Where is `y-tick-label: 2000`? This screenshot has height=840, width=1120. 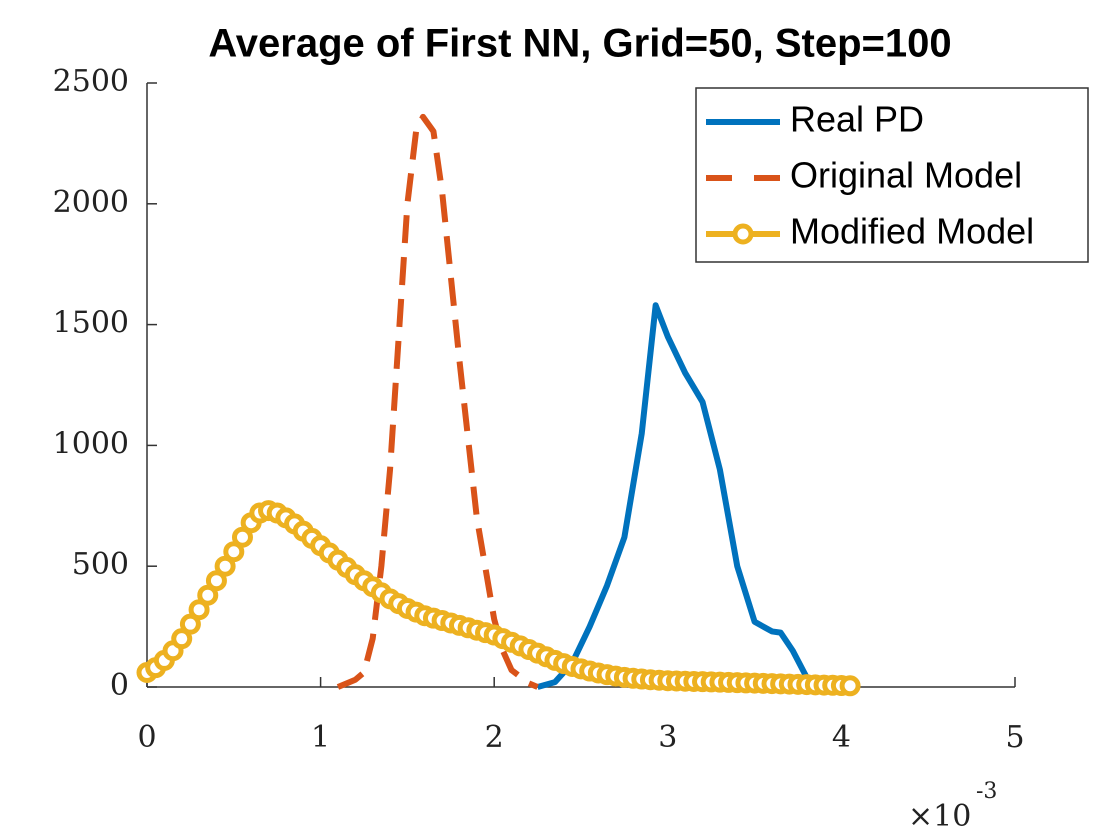 y-tick-label: 2000 is located at coordinates (91, 202).